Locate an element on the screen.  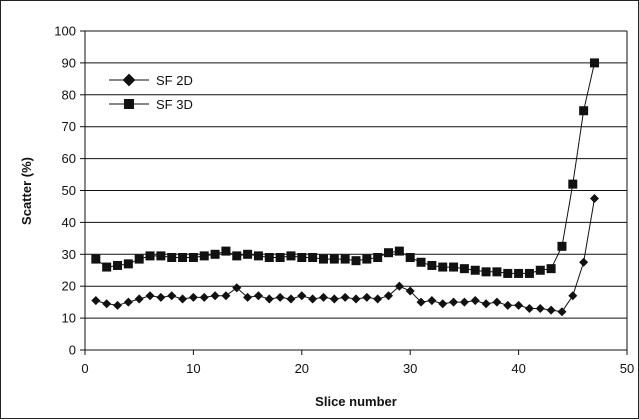
y-tick-label: 60 is located at coordinates (69, 158).